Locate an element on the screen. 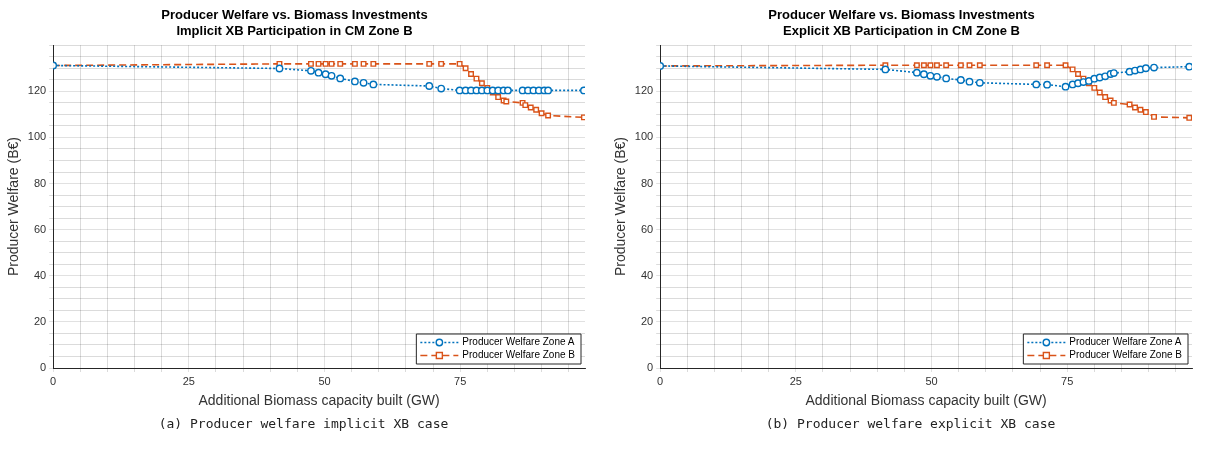  text: (a) Producer welfare implicit XB case is located at coordinates (303, 423).